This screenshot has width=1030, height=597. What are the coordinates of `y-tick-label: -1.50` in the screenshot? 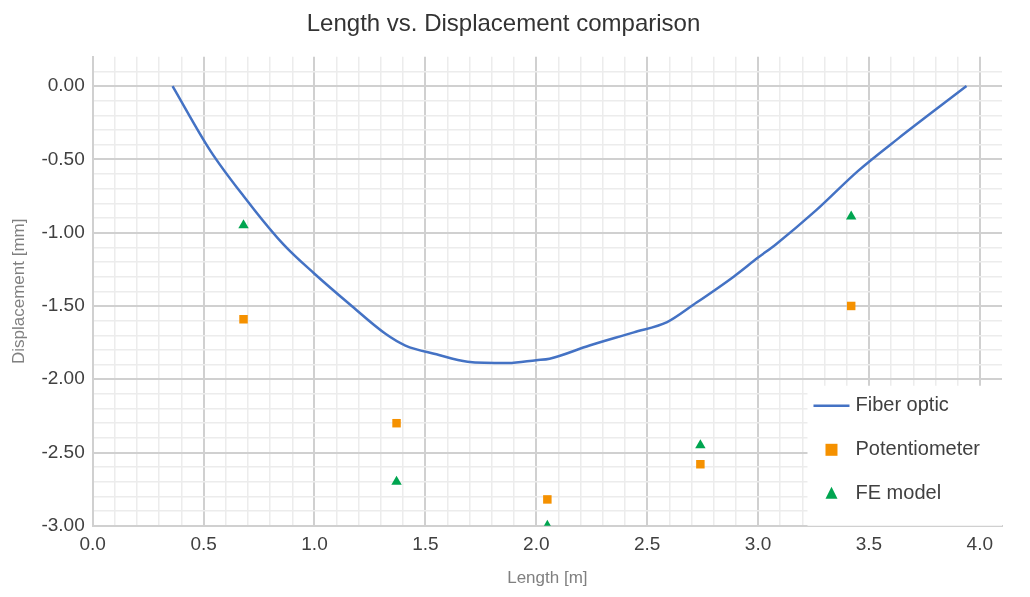 It's located at (63, 305).